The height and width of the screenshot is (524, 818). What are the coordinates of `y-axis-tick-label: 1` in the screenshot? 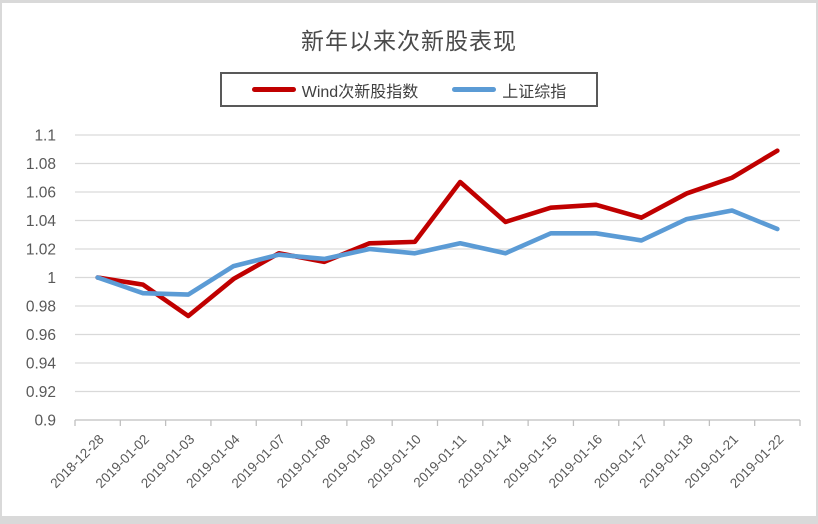 It's located at (51, 278).